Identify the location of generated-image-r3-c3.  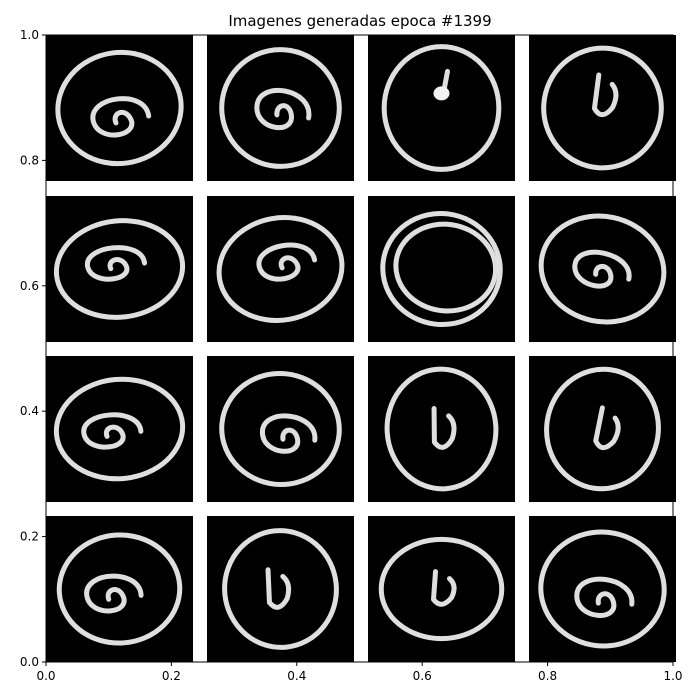
(441, 429).